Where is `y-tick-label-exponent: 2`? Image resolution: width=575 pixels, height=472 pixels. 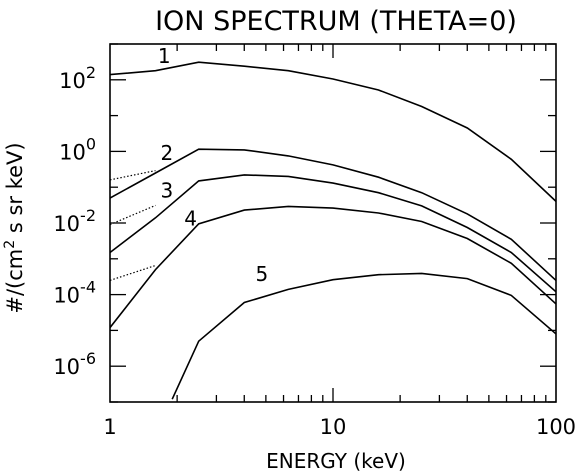 y-tick-label-exponent: 2 is located at coordinates (91, 72).